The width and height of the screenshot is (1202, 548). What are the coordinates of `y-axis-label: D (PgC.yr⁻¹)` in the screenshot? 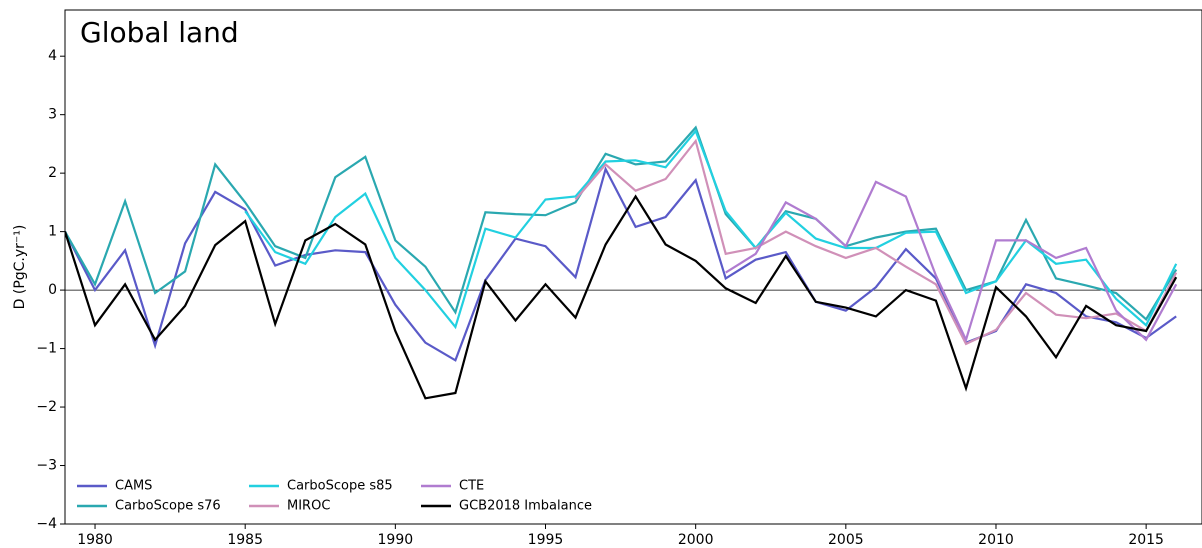 It's located at (20, 267).